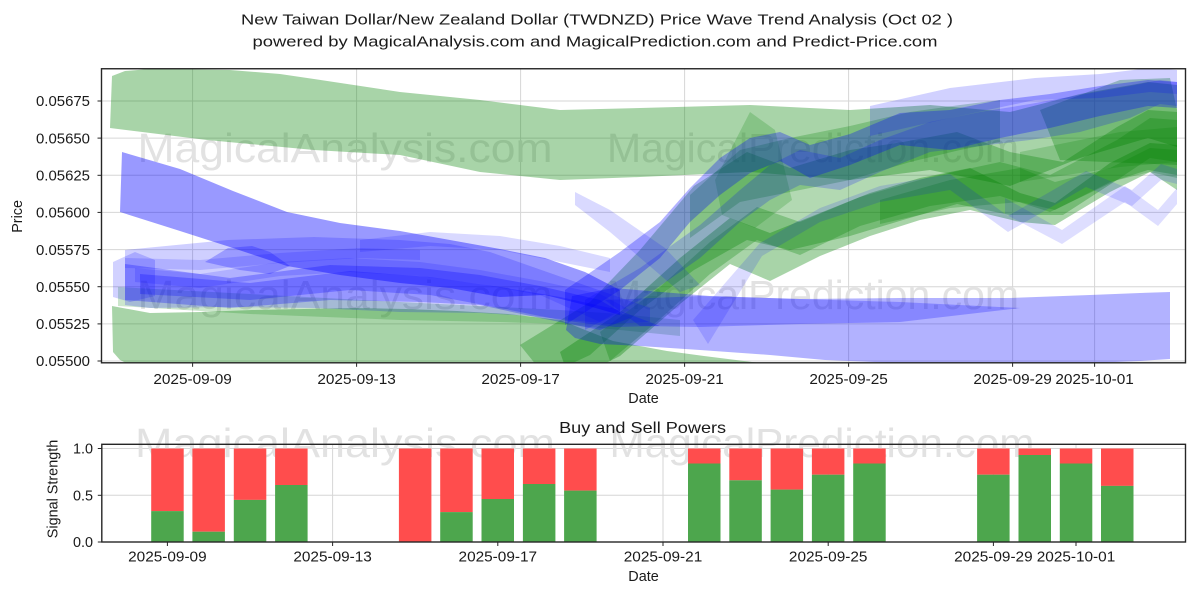 The width and height of the screenshot is (1200, 600). Describe the element at coordinates (83, 543) in the screenshot. I see `svg-text: 0.0` at that location.